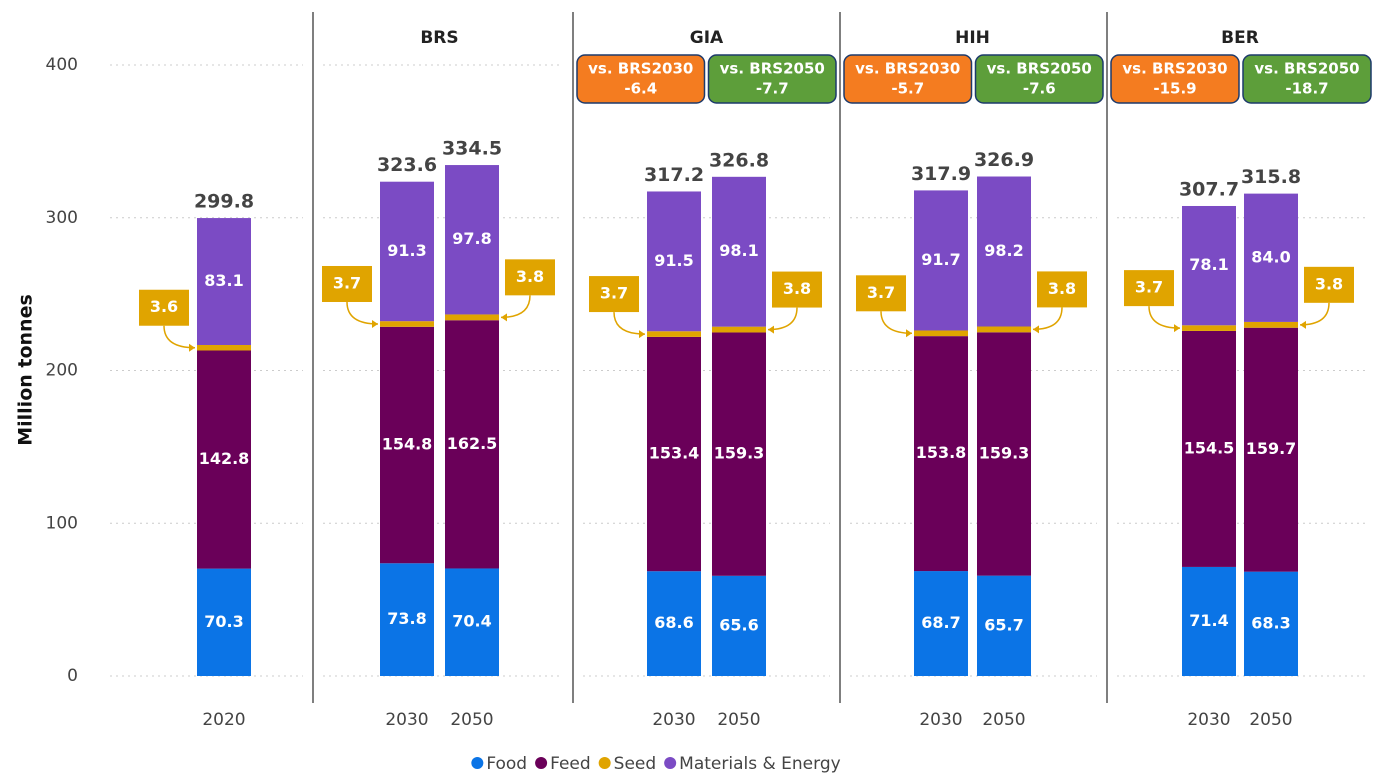  Describe the element at coordinates (407, 165) in the screenshot. I see `total-label: 323.6` at that location.